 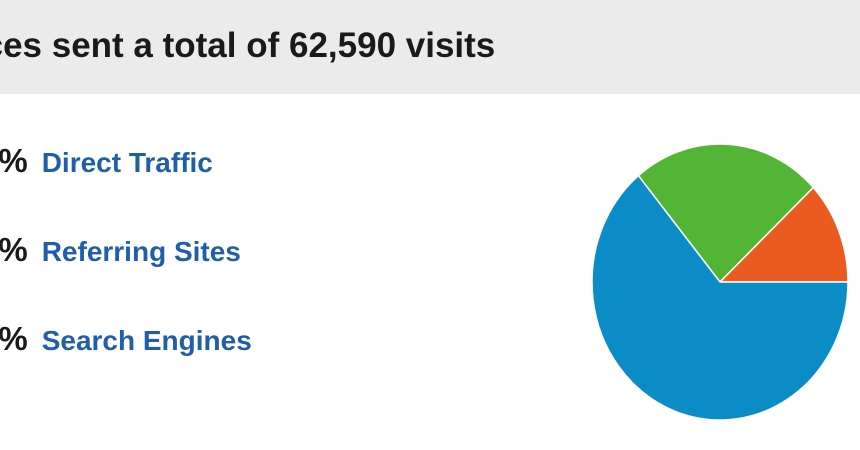 I want to click on search-engines-link: Search Engines, so click(x=146, y=340).